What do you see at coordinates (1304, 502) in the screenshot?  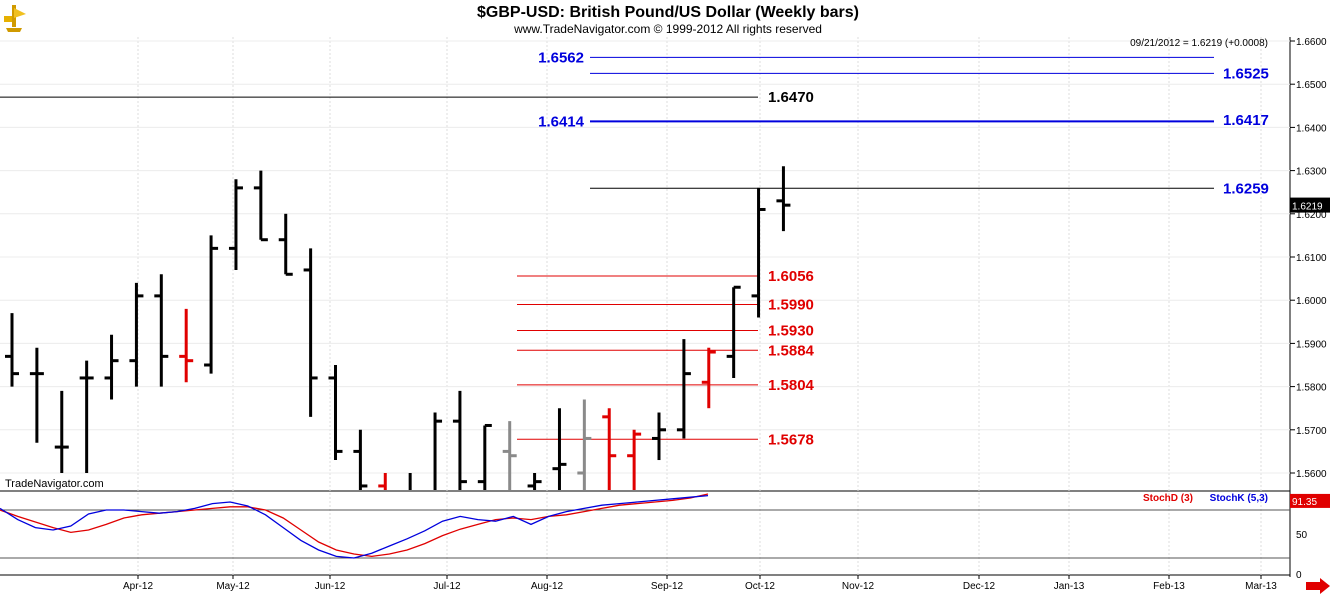 I see `stoch-last-label: 91.35` at bounding box center [1304, 502].